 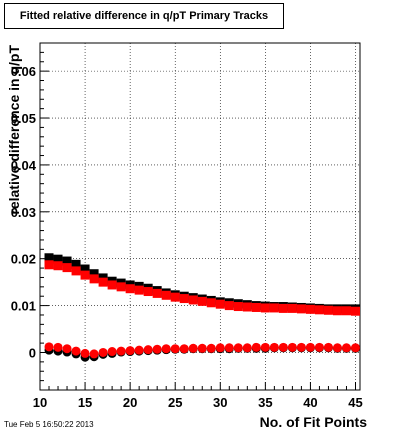 What do you see at coordinates (23, 212) in the screenshot?
I see `y-tick-label: 0.03` at bounding box center [23, 212].